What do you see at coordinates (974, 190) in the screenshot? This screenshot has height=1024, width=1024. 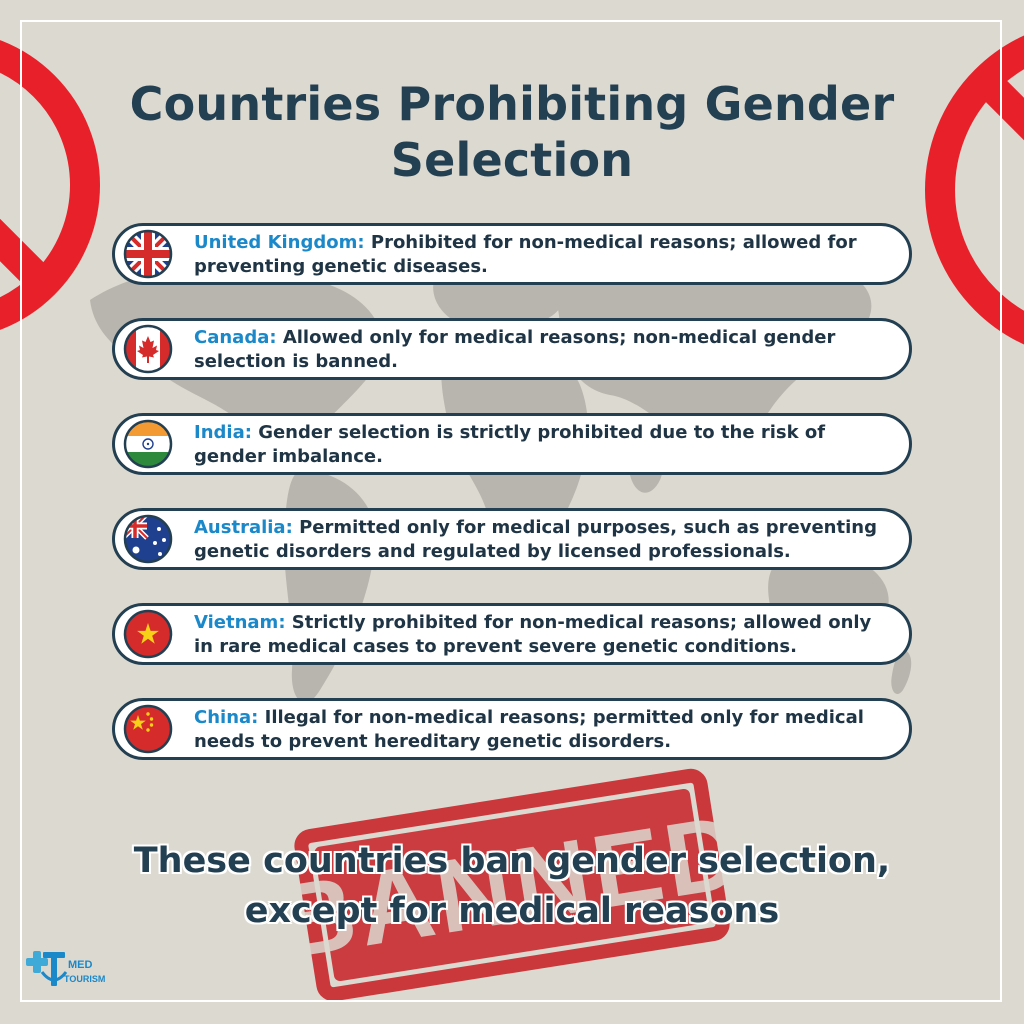 I see `prohibition-sign-right-icon` at bounding box center [974, 190].